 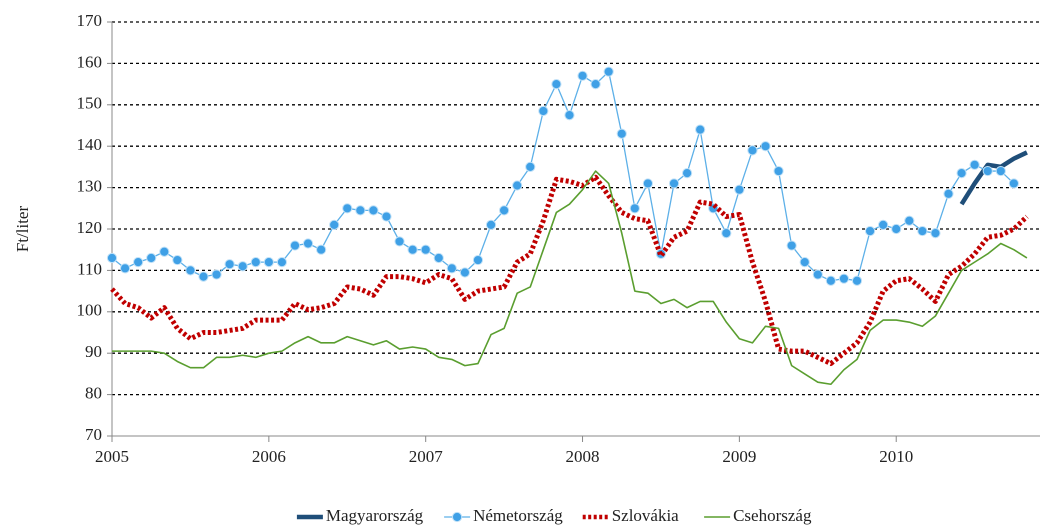 I want to click on y-tick-label: 100, so click(x=90, y=310).